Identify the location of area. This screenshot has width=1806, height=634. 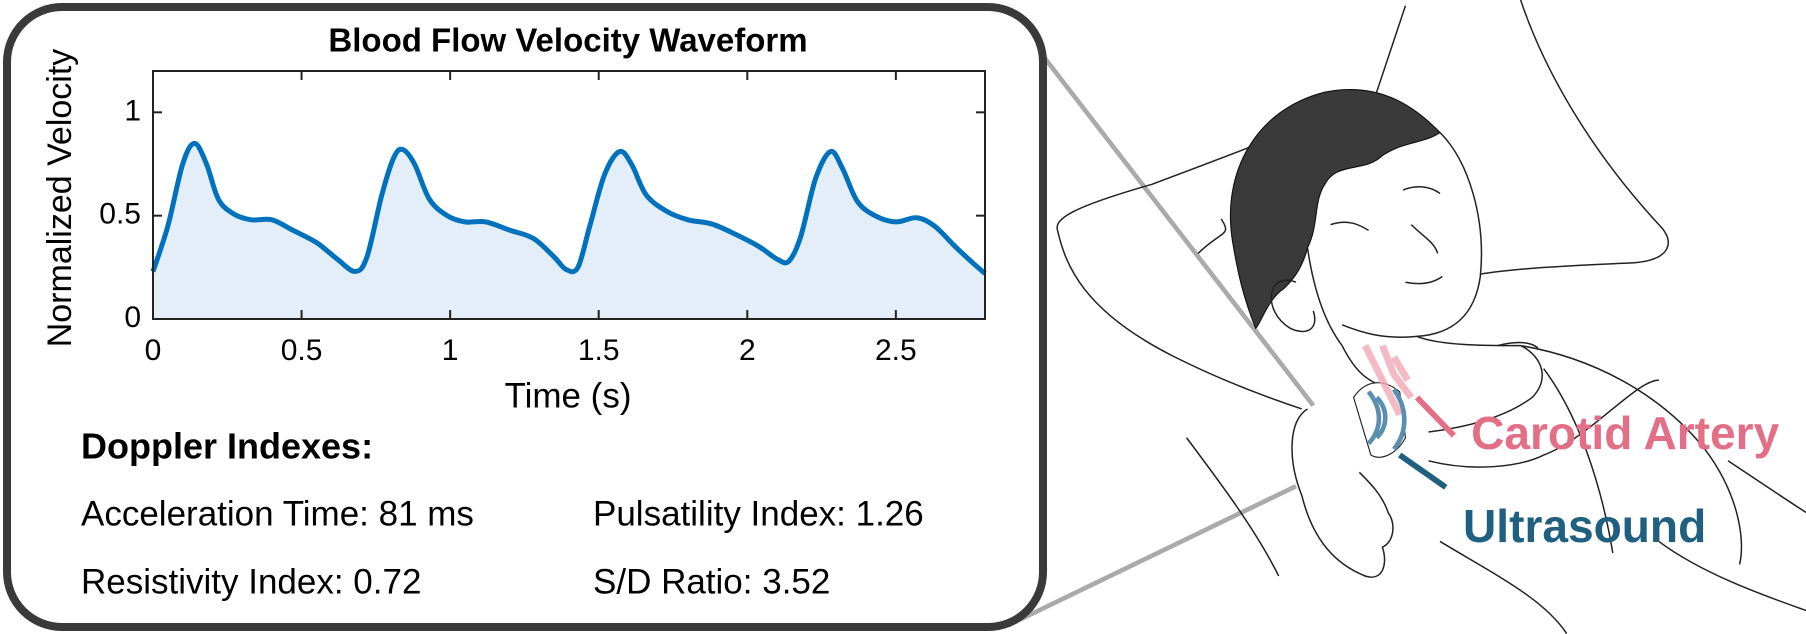
(569, 231).